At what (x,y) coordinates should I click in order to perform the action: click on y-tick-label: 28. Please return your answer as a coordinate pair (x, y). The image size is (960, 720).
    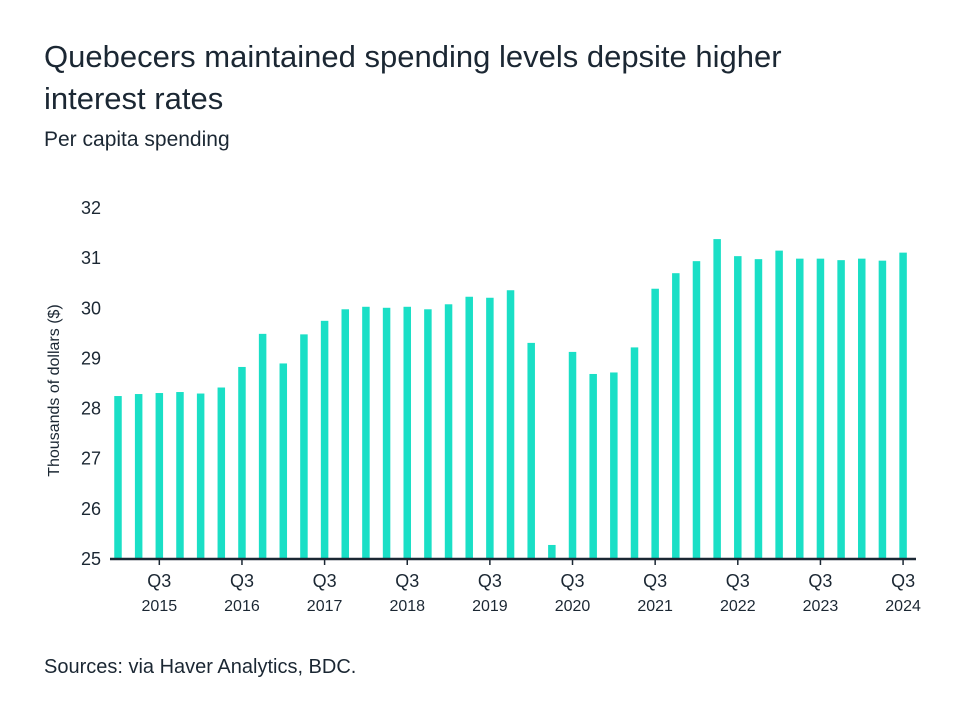
    Looking at the image, I should click on (91, 409).